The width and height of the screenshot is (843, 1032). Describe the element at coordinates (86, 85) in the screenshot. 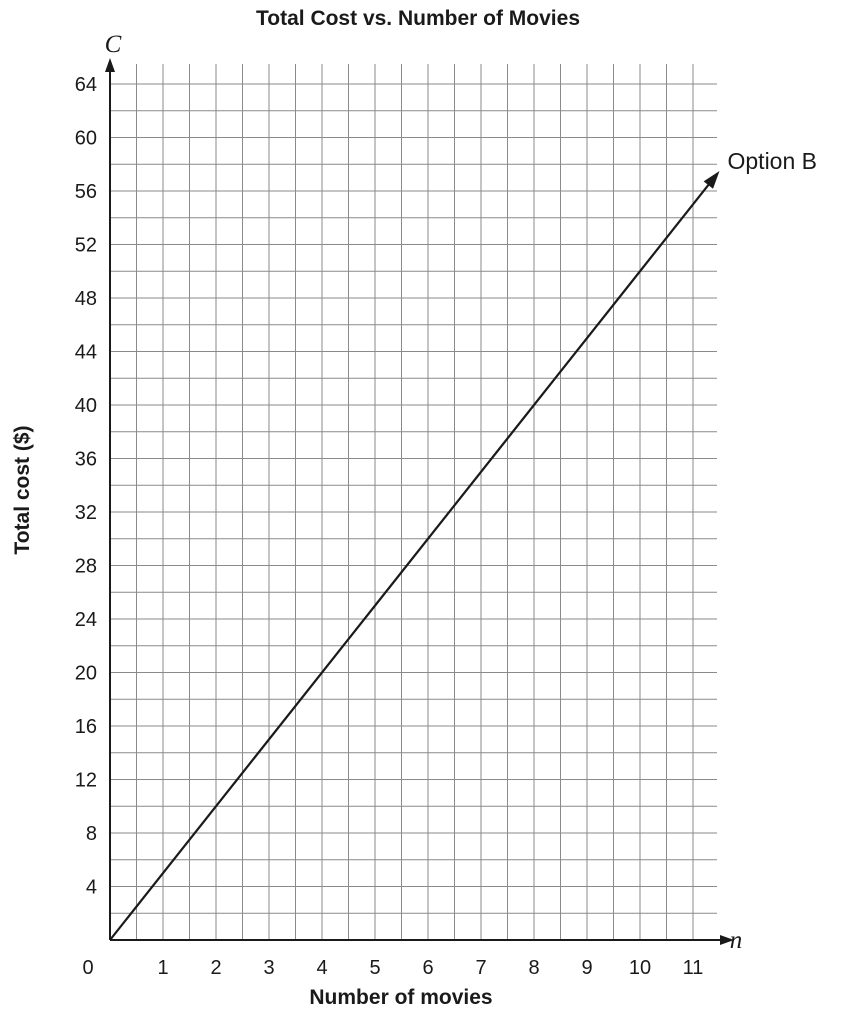

I see `y-tick-label: 64` at that location.